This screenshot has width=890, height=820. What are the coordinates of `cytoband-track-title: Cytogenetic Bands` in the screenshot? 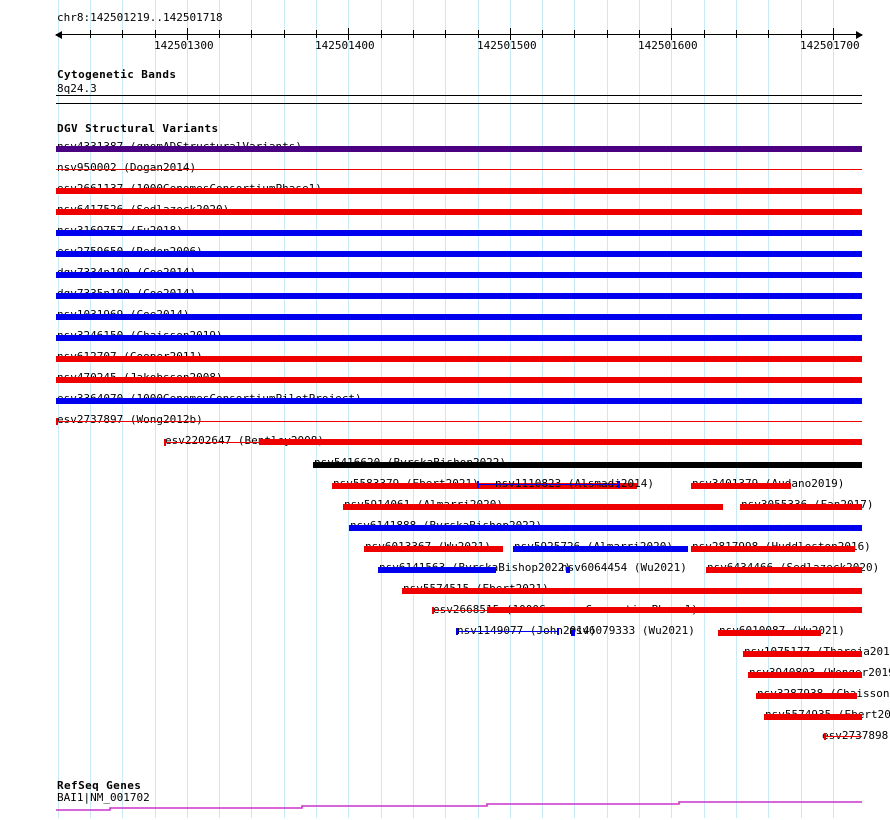 It's located at (117, 74).